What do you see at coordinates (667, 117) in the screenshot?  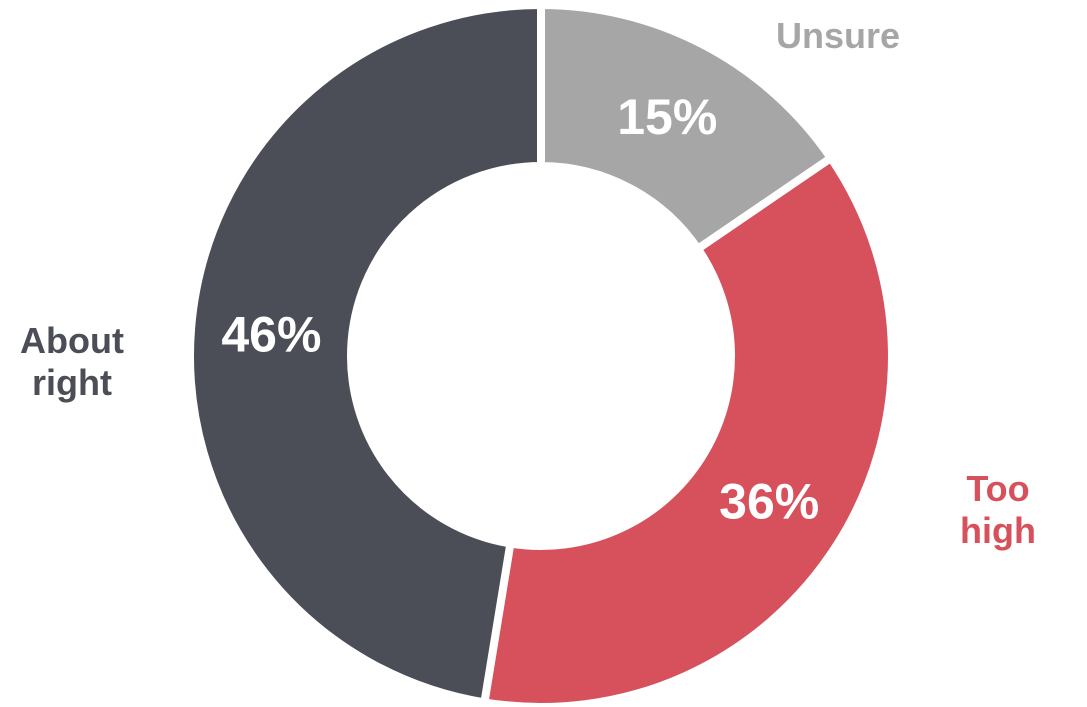 I see `value-label: 15%` at bounding box center [667, 117].